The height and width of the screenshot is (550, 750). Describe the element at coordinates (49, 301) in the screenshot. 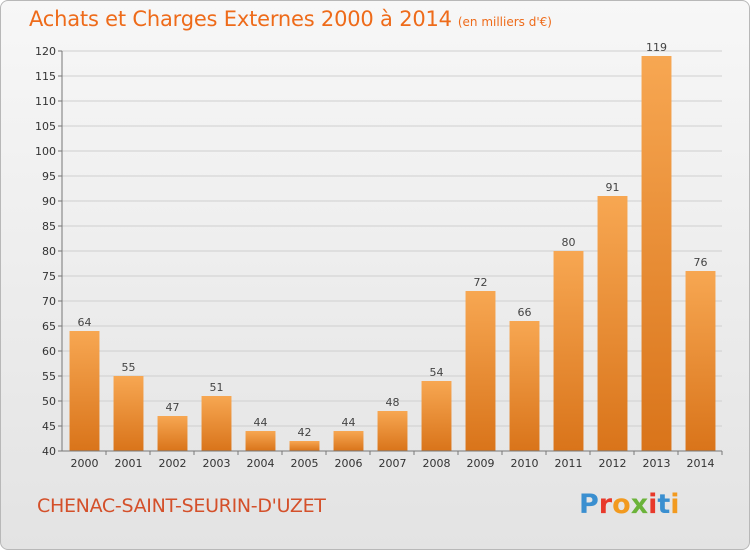

I see `y-tick-label-70: 70` at that location.